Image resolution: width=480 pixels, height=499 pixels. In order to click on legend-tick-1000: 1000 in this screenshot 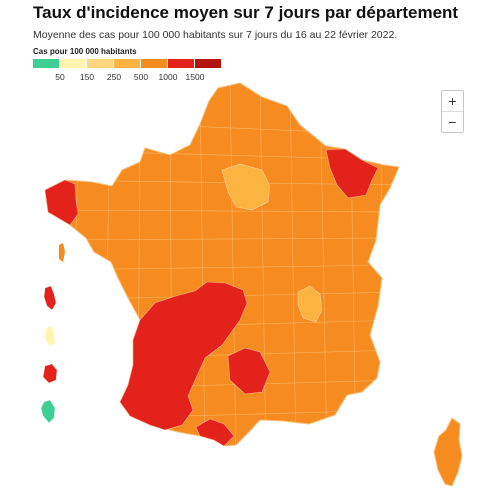, I will do `click(168, 77)`.